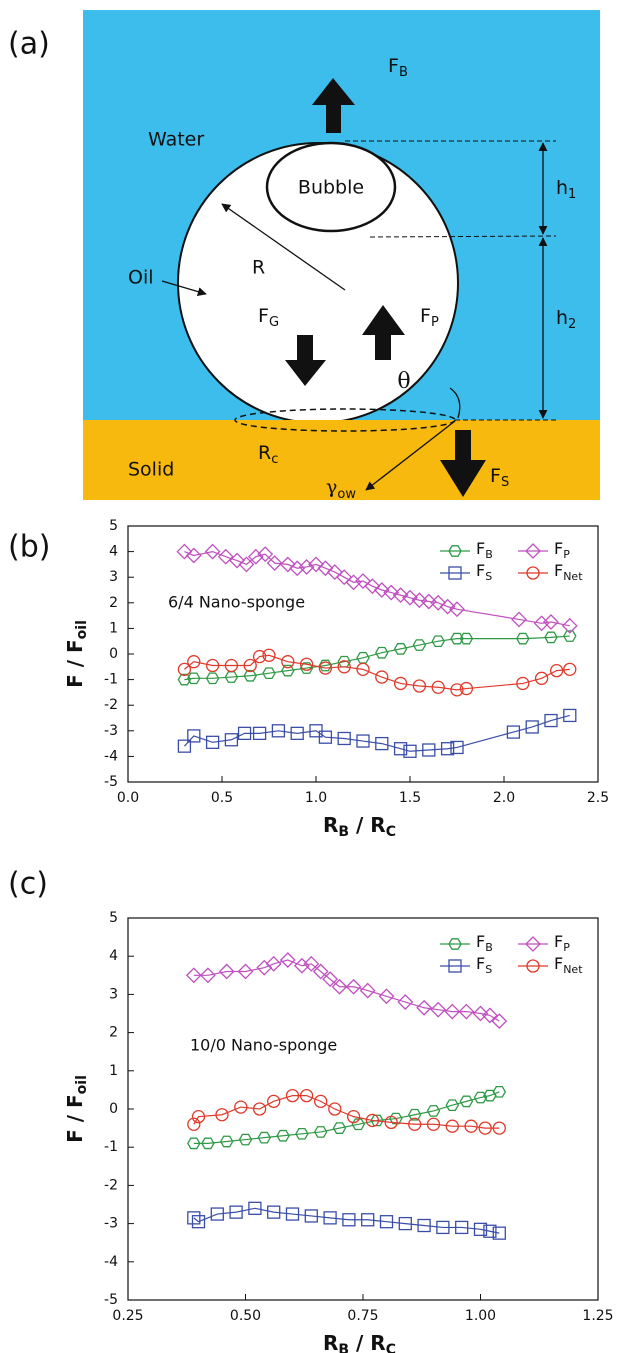 This screenshot has height=1353, width=621. I want to click on x-axis-title-part: C, so click(391, 1347).